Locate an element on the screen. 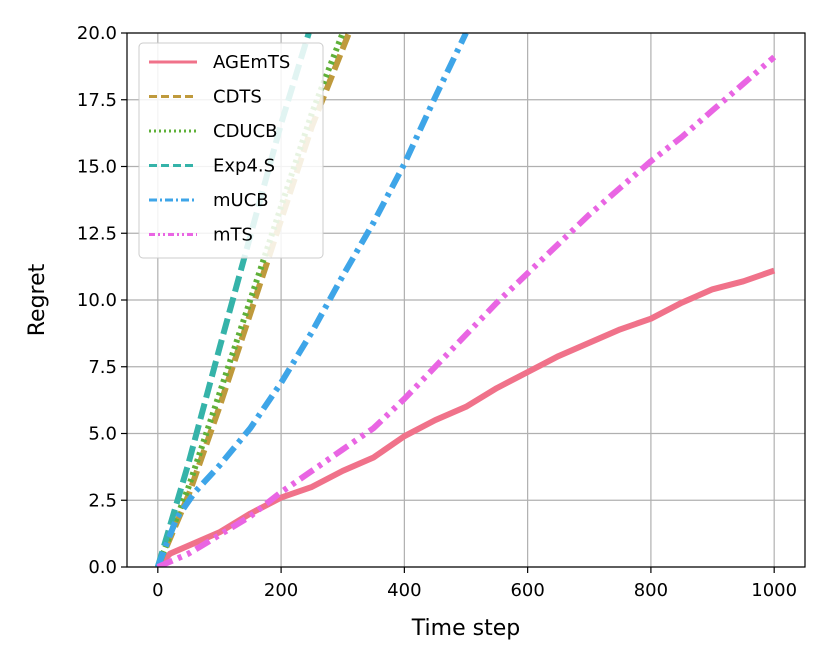  x-tick-label: 800 is located at coordinates (651, 590).